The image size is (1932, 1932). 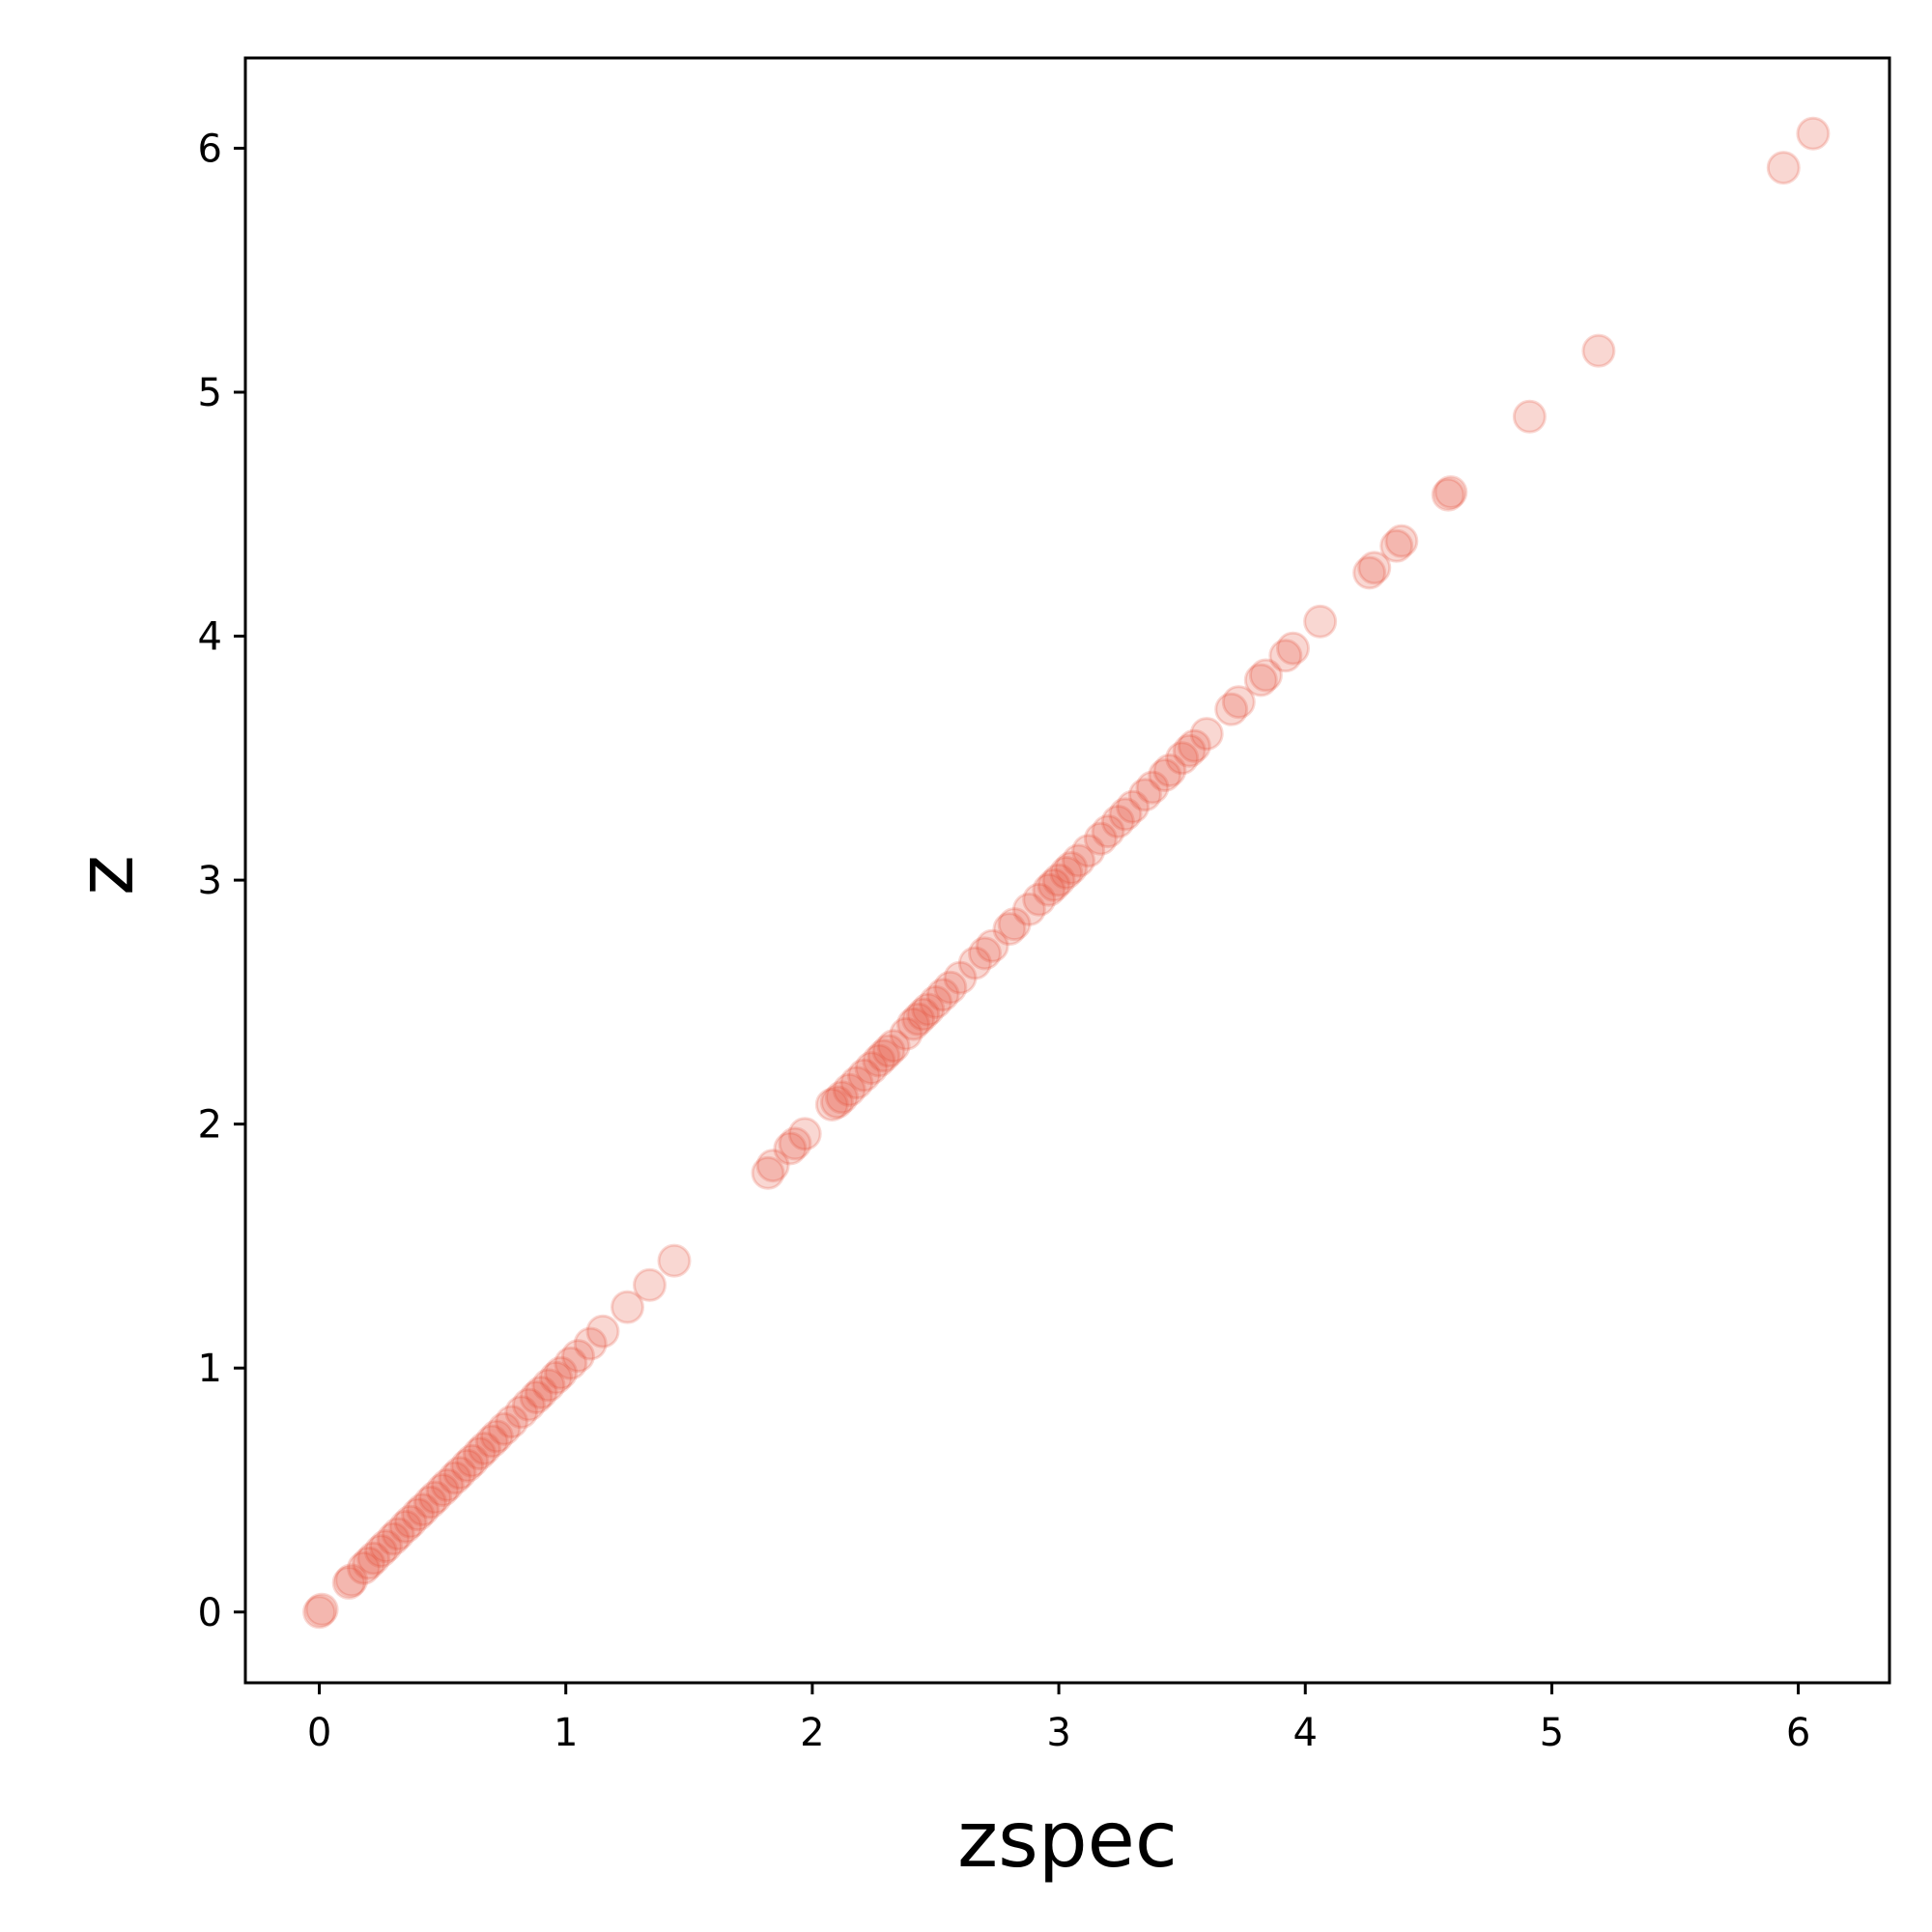 What do you see at coordinates (1798, 1733) in the screenshot?
I see `x-tick-label: 6` at bounding box center [1798, 1733].